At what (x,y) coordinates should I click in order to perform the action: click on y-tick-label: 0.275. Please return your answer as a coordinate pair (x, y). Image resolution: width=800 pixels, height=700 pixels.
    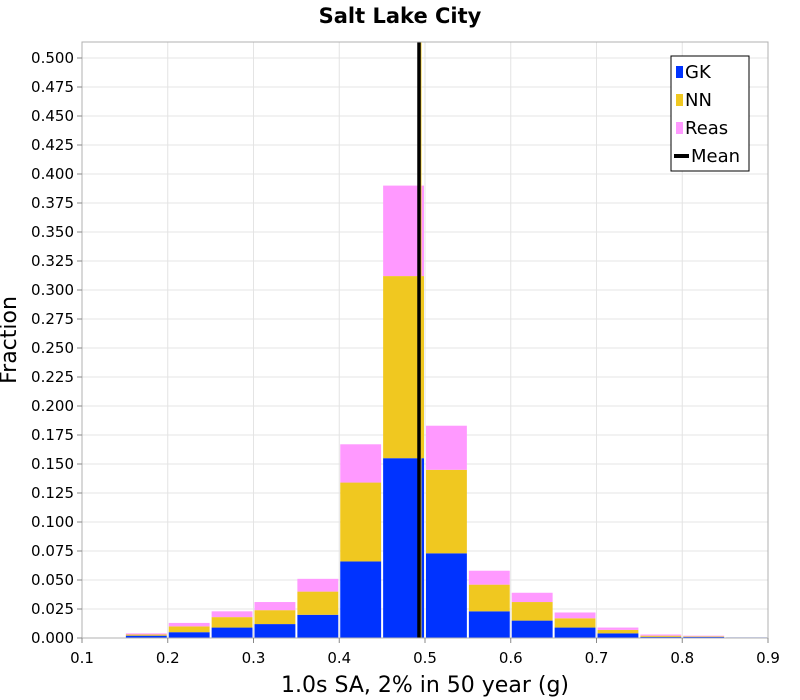
    Looking at the image, I should click on (52, 319).